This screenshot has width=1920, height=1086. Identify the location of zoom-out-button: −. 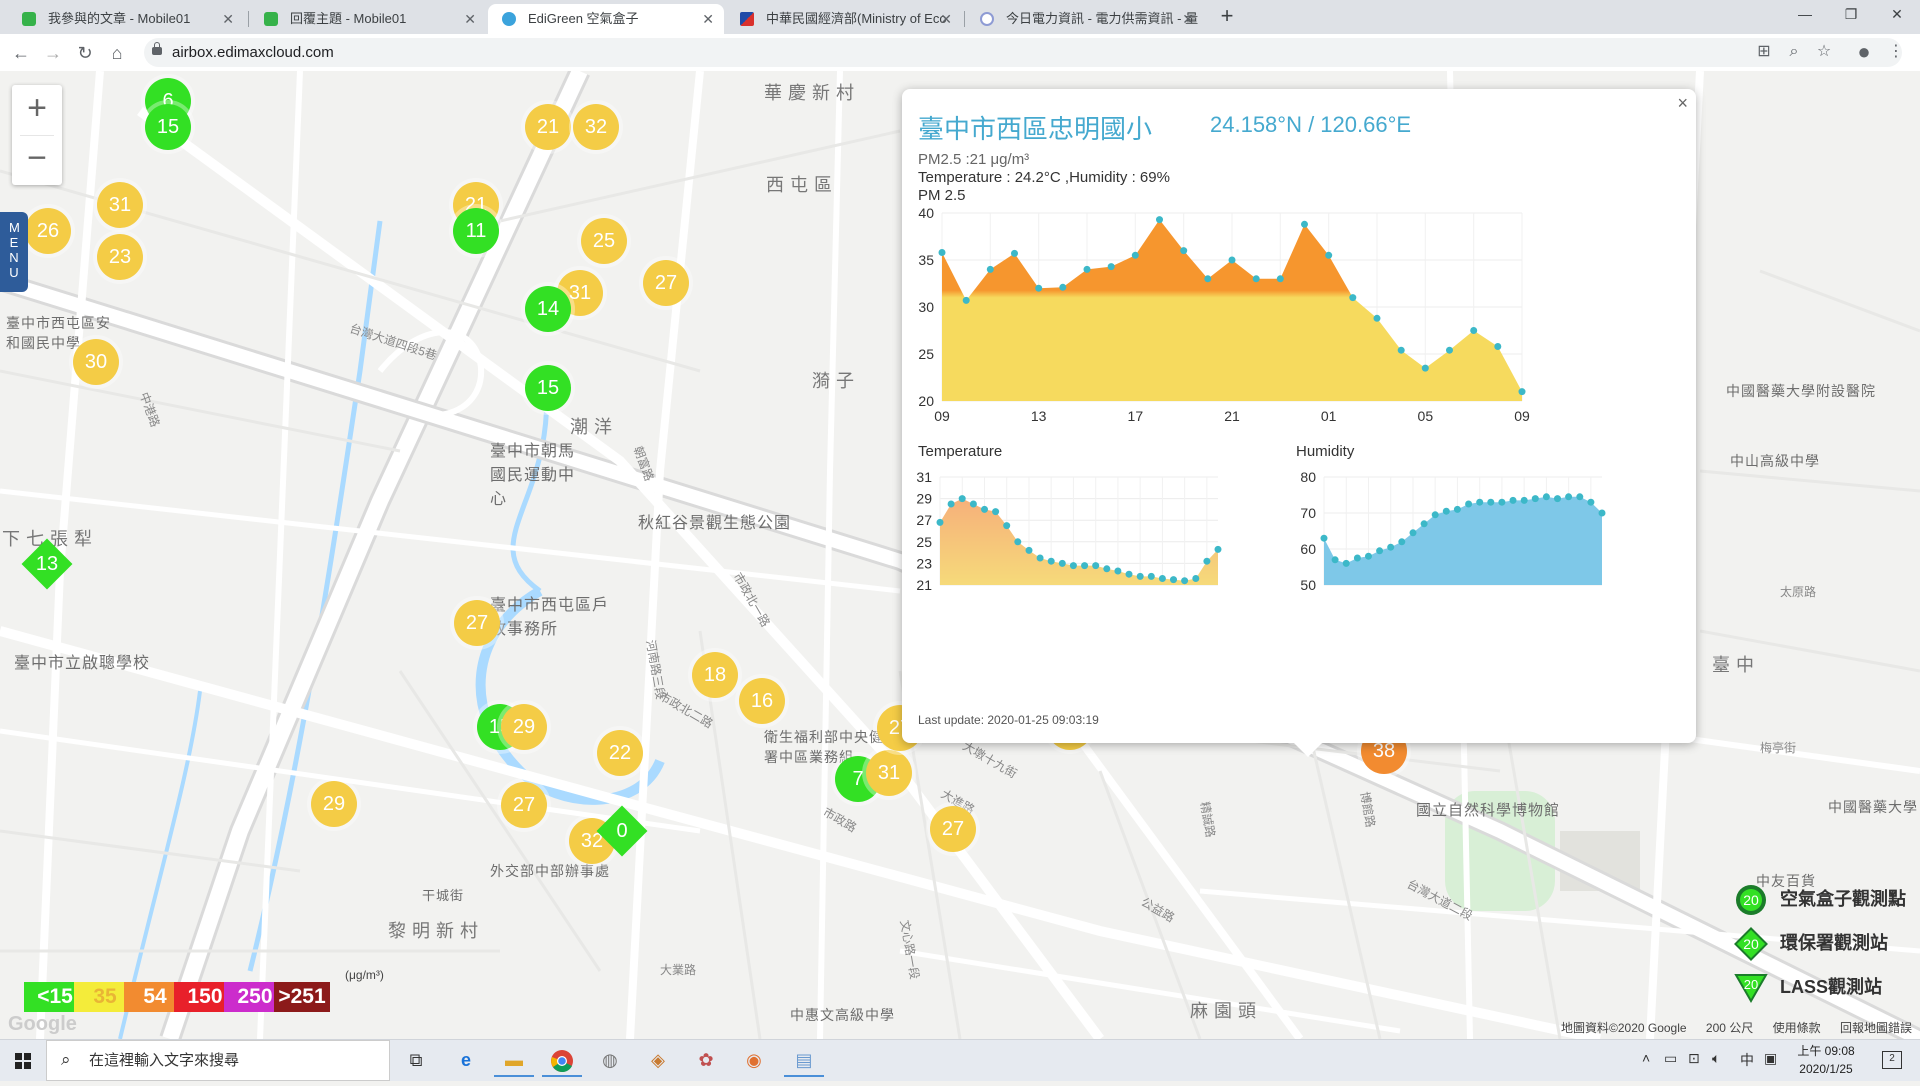
(37, 158).